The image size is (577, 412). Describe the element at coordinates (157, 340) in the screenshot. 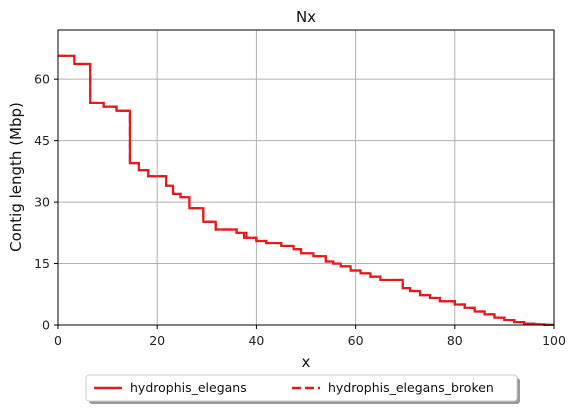

I see `x-tick-label: 20` at that location.